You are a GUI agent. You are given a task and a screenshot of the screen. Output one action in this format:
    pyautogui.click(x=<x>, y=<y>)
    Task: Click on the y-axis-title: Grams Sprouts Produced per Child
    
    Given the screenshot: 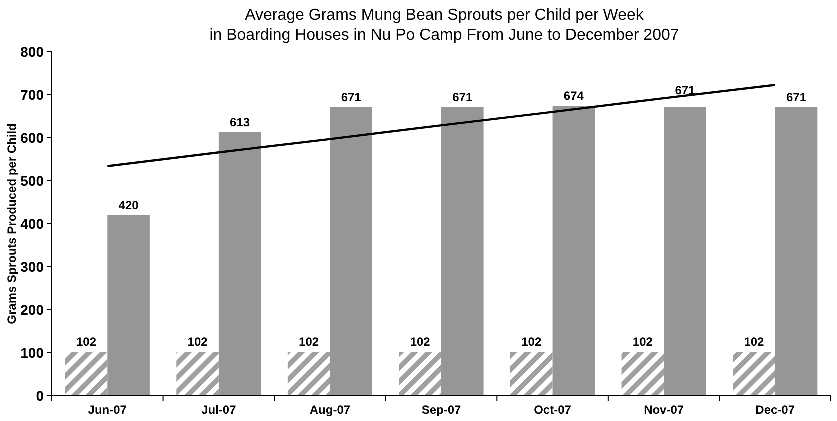 What is the action you would take?
    pyautogui.click(x=12, y=224)
    